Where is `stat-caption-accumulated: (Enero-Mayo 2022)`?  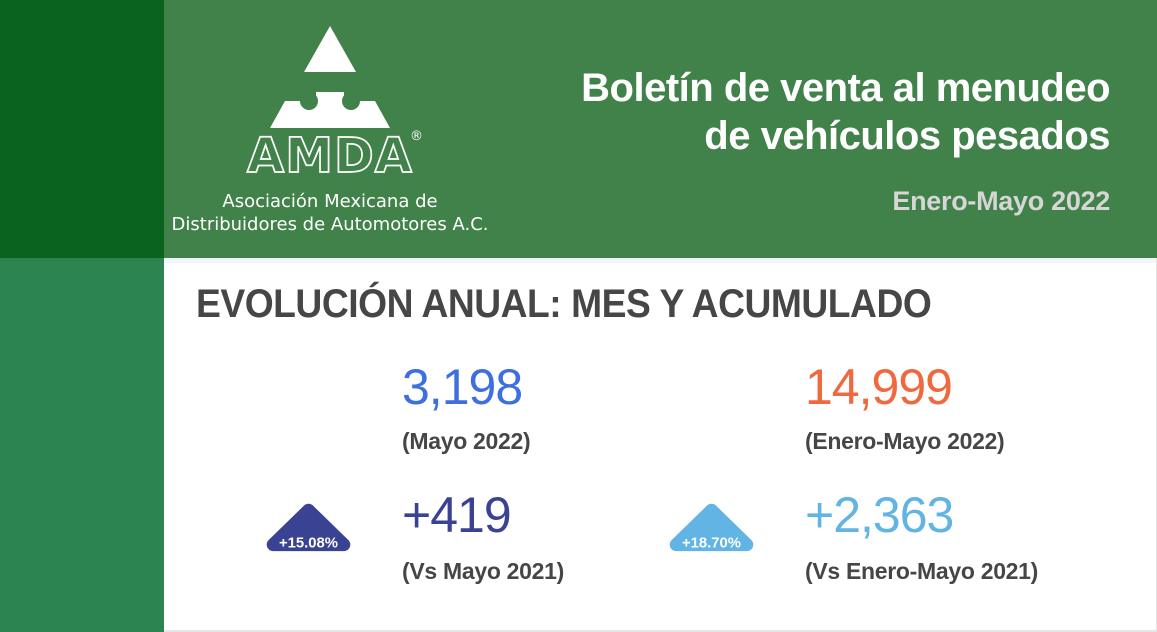
stat-caption-accumulated: (Enero-Mayo 2022) is located at coordinates (905, 441).